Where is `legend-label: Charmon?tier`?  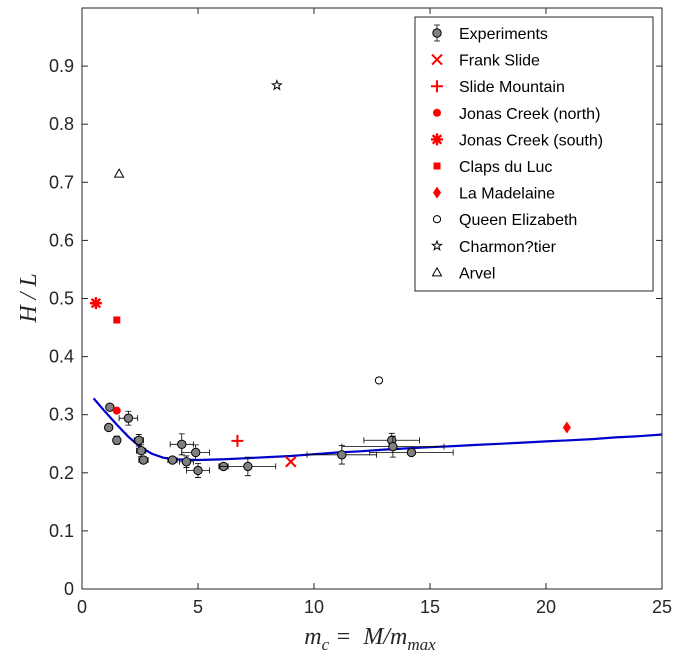 legend-label: Charmon?tier is located at coordinates (508, 247).